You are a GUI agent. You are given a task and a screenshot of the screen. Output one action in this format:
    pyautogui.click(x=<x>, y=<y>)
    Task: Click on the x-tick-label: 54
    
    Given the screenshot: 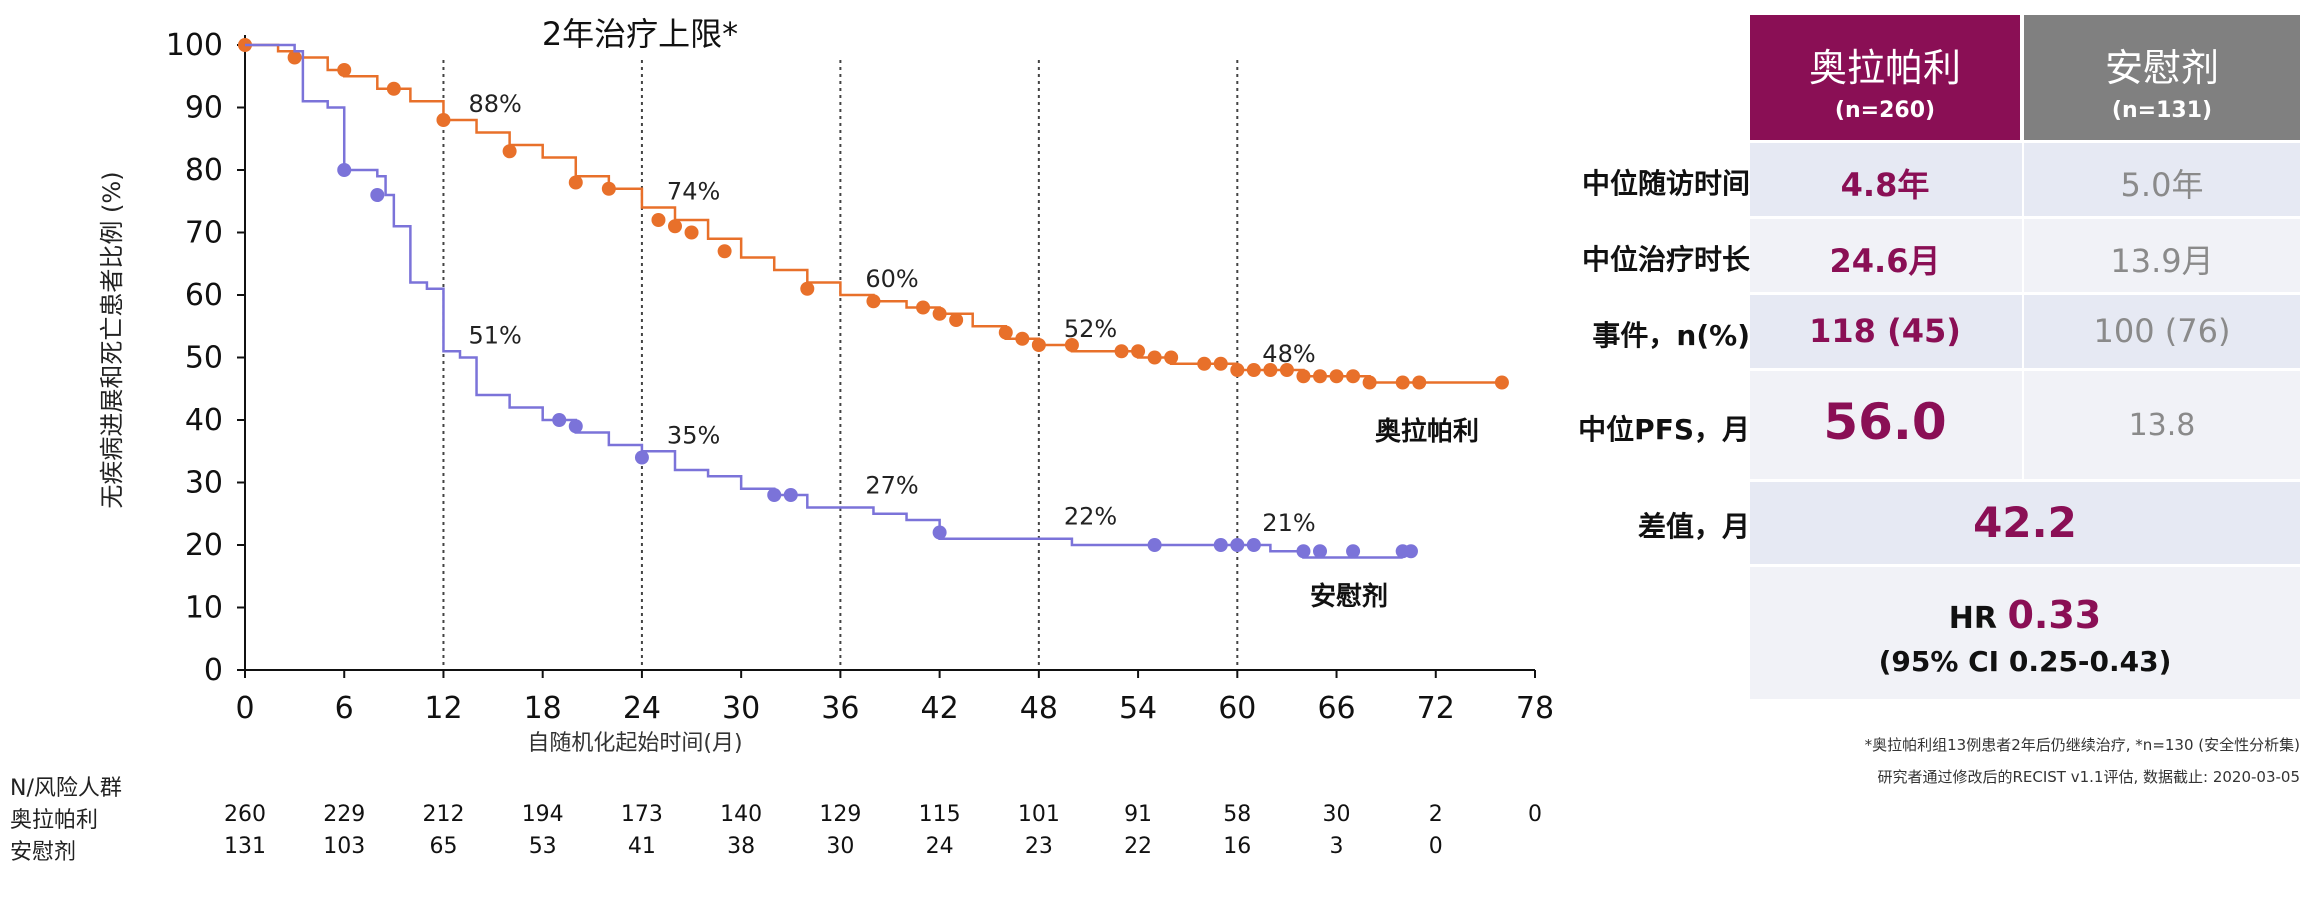 What is the action you would take?
    pyautogui.click(x=1138, y=708)
    